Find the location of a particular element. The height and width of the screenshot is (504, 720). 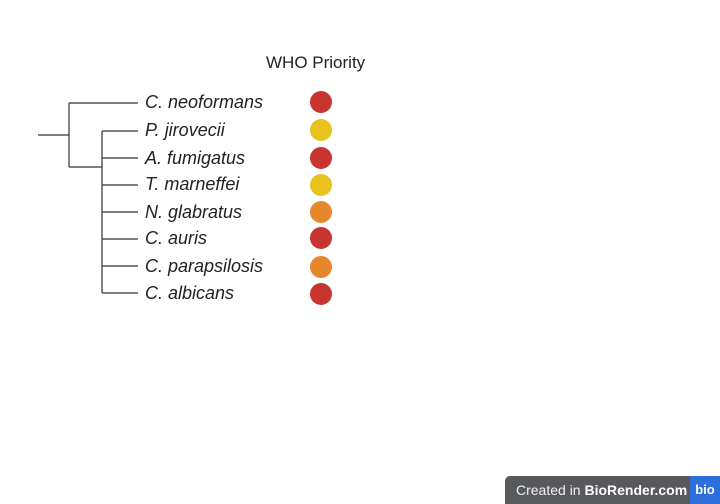

species-label-marneffei: T. marneffei is located at coordinates (192, 184).